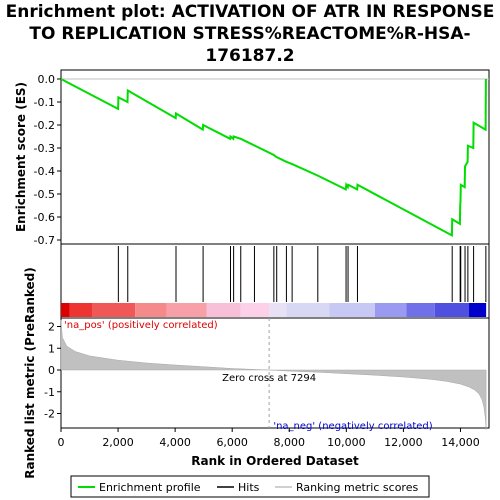  Describe the element at coordinates (49, 392) in the screenshot. I see `rank-ytick-label: -1` at that location.